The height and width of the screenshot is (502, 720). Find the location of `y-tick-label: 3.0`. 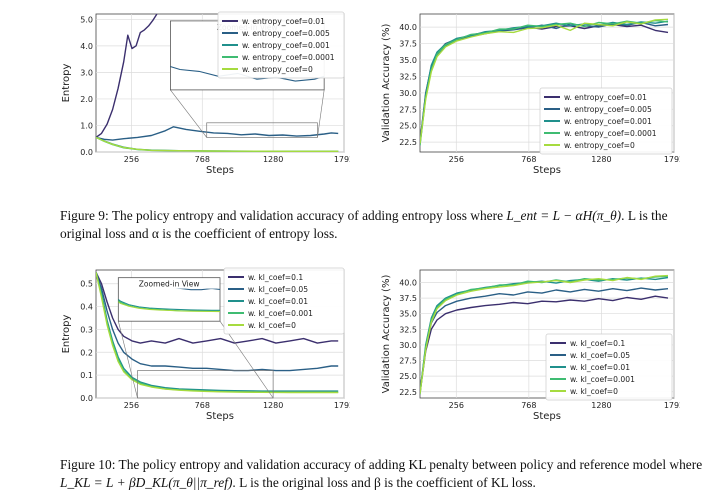

y-tick-label: 3.0 is located at coordinates (86, 72).